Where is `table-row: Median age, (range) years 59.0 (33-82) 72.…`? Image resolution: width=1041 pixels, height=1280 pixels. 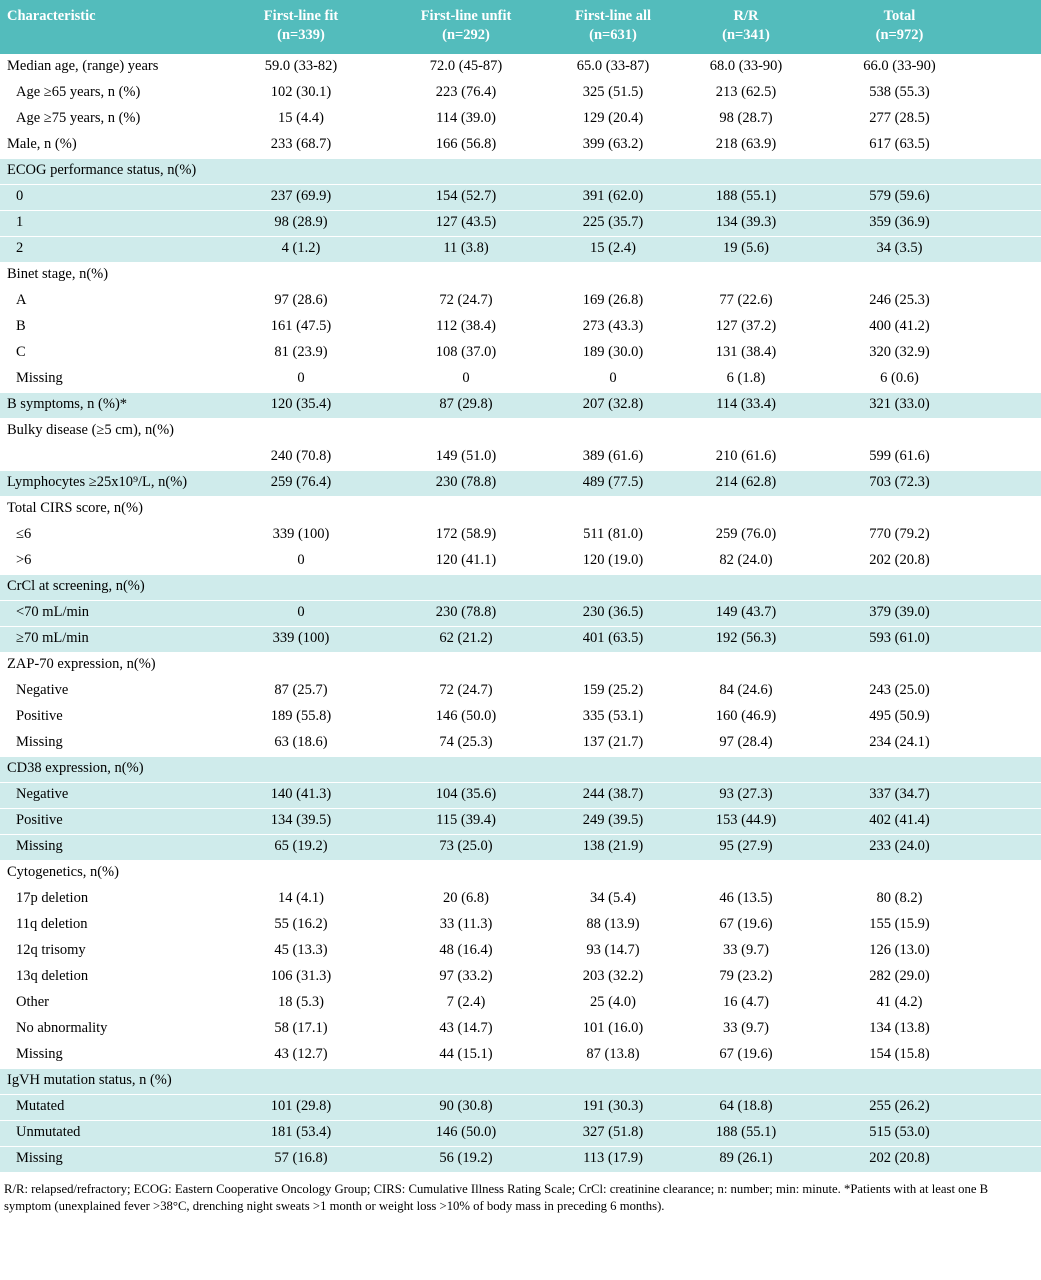
table-row: Median age, (range) years 59.0 (33-82) 72.… is located at coordinates (520, 67).